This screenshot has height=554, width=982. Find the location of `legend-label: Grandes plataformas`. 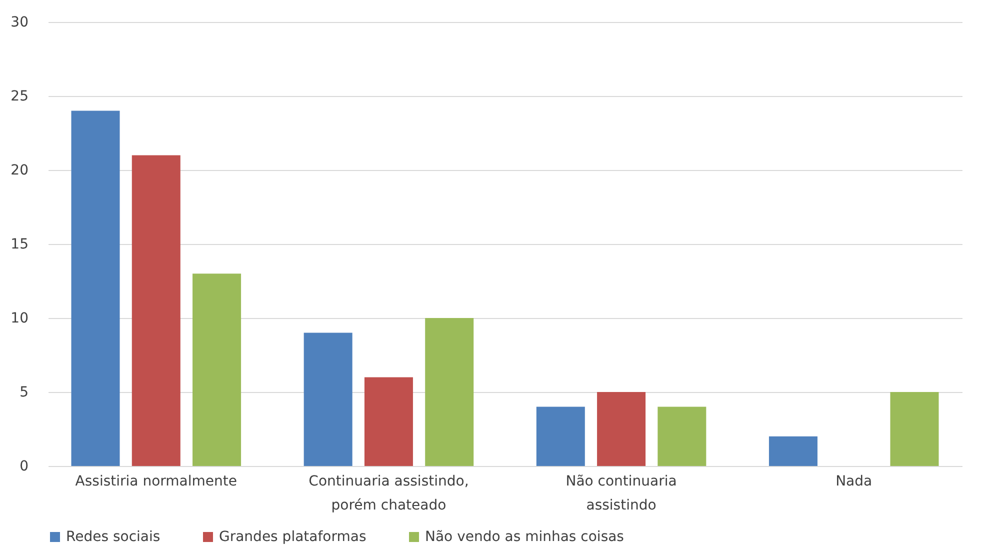

legend-label: Grandes plataformas is located at coordinates (292, 537).